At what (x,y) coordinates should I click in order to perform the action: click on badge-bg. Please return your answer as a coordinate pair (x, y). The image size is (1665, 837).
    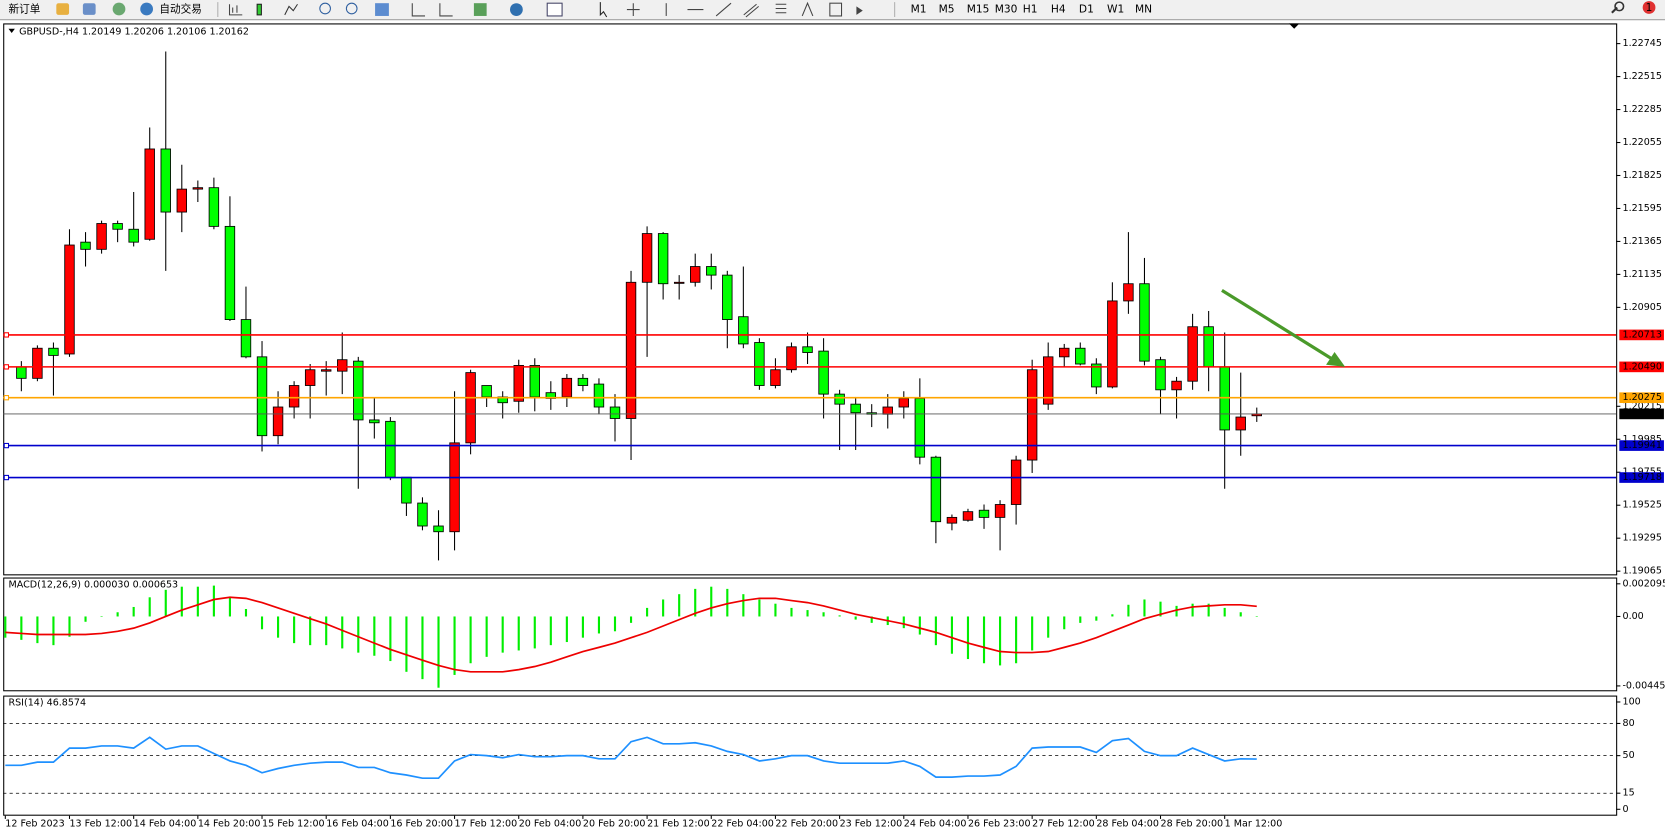
    Looking at the image, I should click on (1649, 7).